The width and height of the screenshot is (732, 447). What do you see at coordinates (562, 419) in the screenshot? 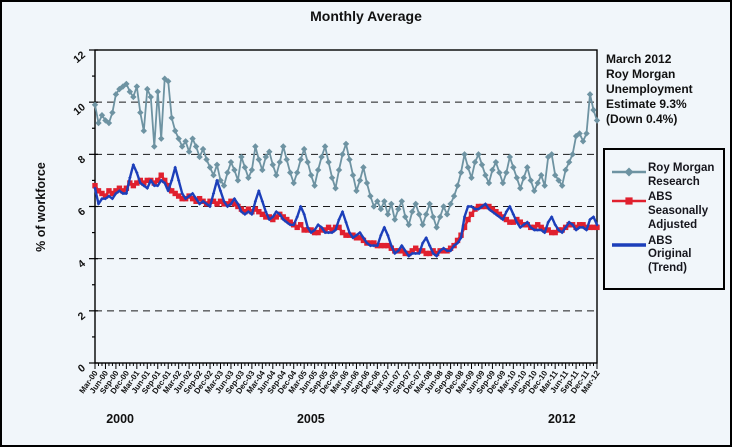
I see `svg-text: 2012` at bounding box center [562, 419].